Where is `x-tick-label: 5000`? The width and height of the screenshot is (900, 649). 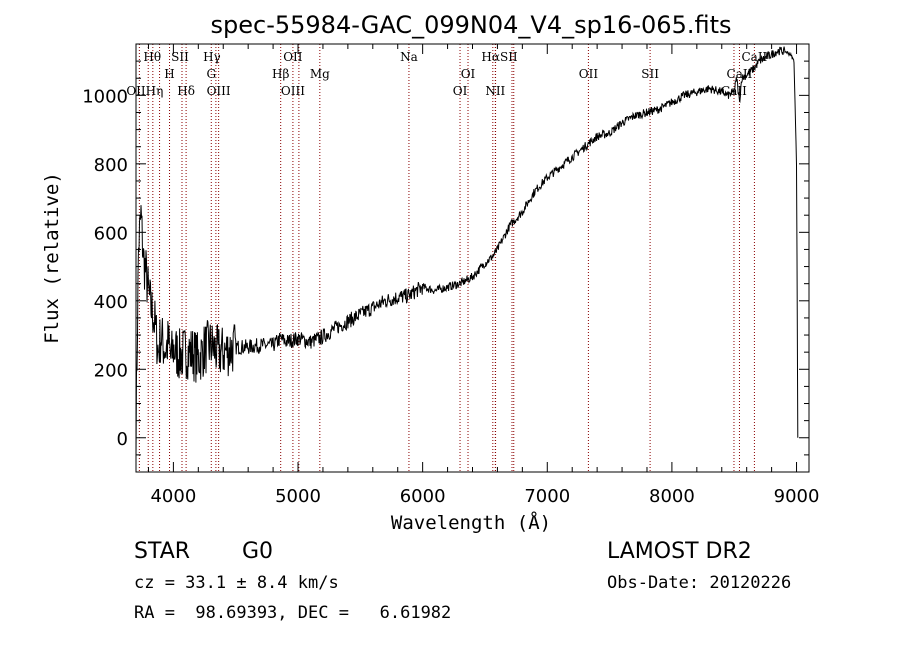
x-tick-label: 5000 is located at coordinates (298, 496).